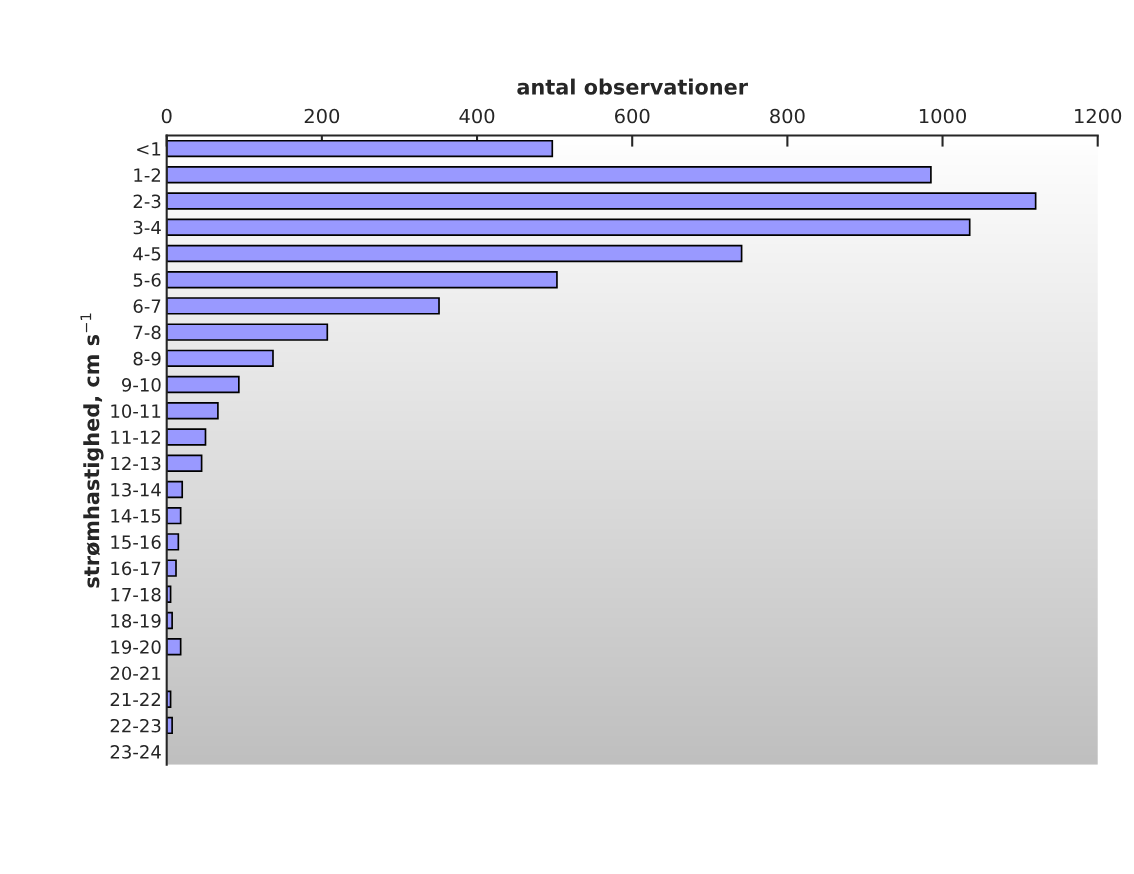 The height and width of the screenshot is (874, 1134). What do you see at coordinates (147, 227) in the screenshot?
I see `y-tick-label: 3-4` at bounding box center [147, 227].